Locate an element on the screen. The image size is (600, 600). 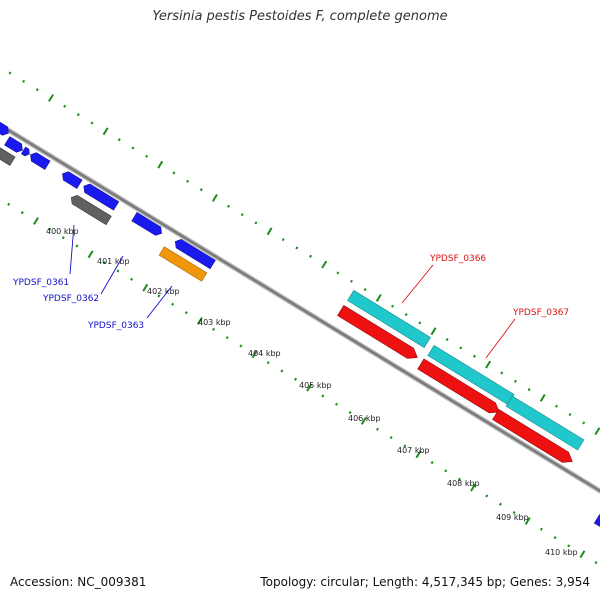
gene-label-ypdsf-0367: YPDSF_0367 is located at coordinates (540, 313).